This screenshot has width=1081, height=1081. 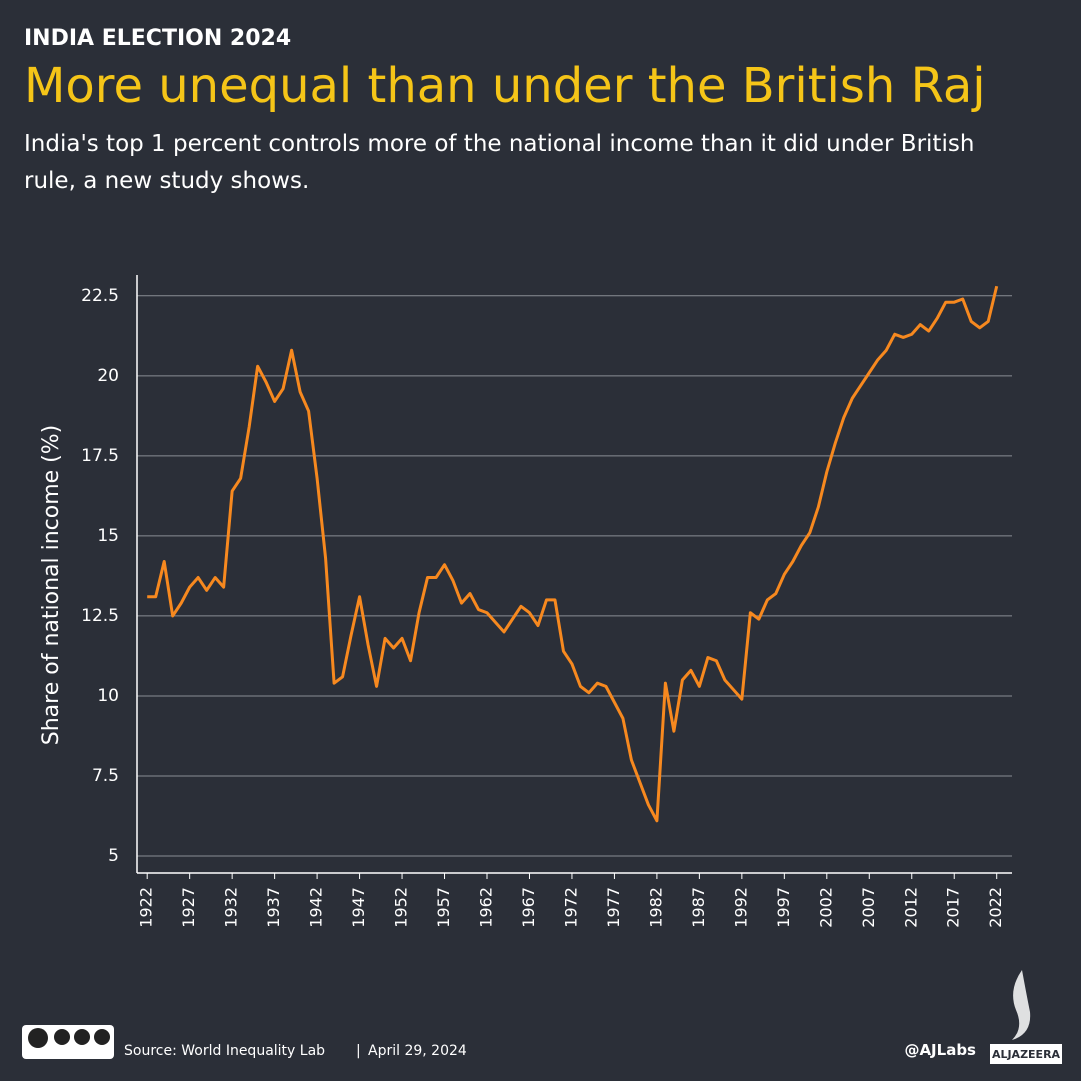 What do you see at coordinates (108, 696) in the screenshot?
I see `y-tick-label: 10` at bounding box center [108, 696].